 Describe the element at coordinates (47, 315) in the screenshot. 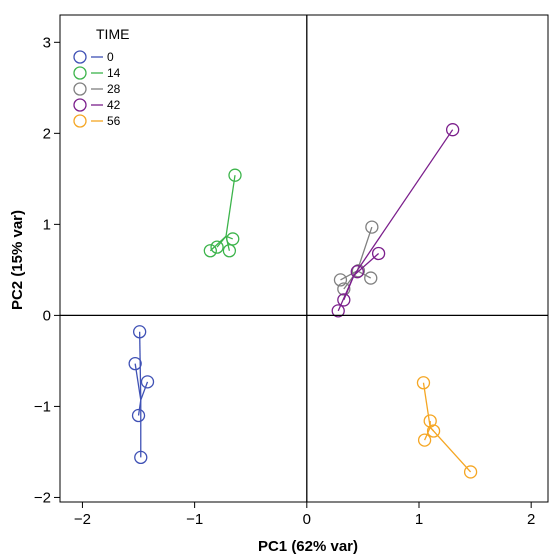

I see `y-tick-label: 0` at that location.